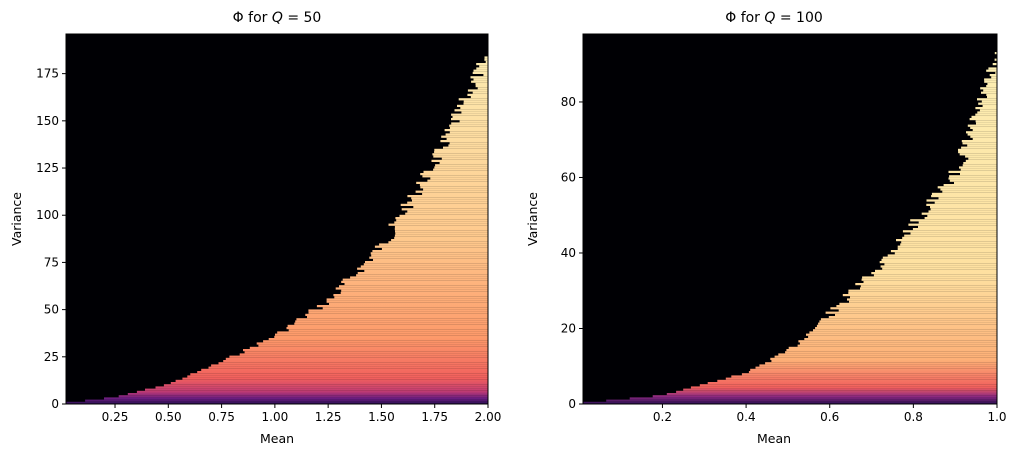 The height and width of the screenshot is (457, 1014). What do you see at coordinates (168, 417) in the screenshot?
I see `x-tick-label: 0.50` at bounding box center [168, 417].